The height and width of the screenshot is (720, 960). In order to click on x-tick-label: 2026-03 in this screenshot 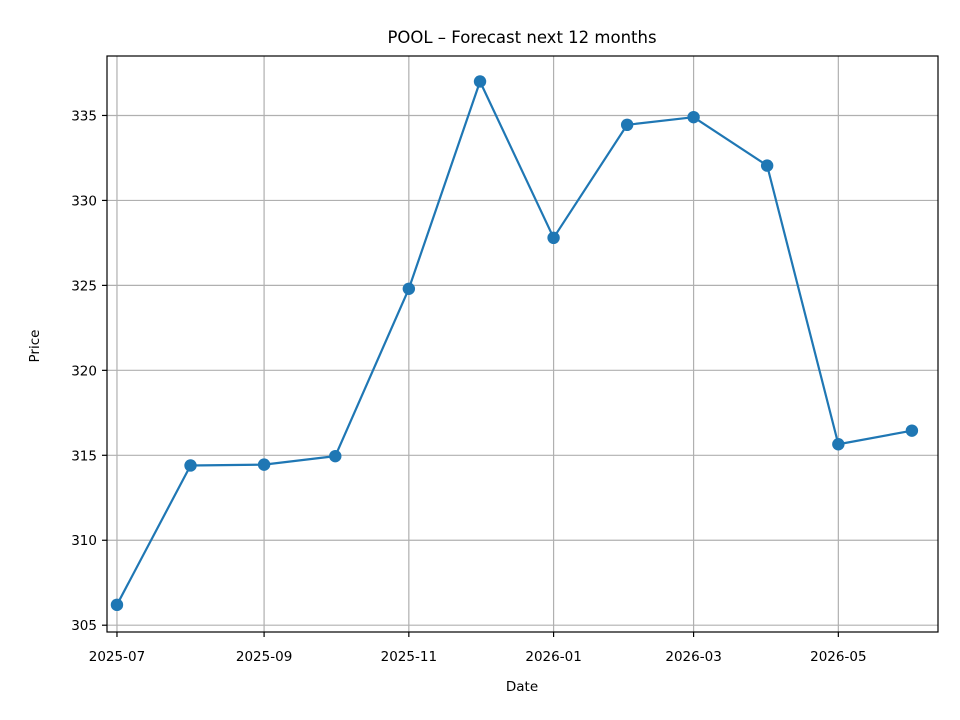, I will do `click(693, 657)`.